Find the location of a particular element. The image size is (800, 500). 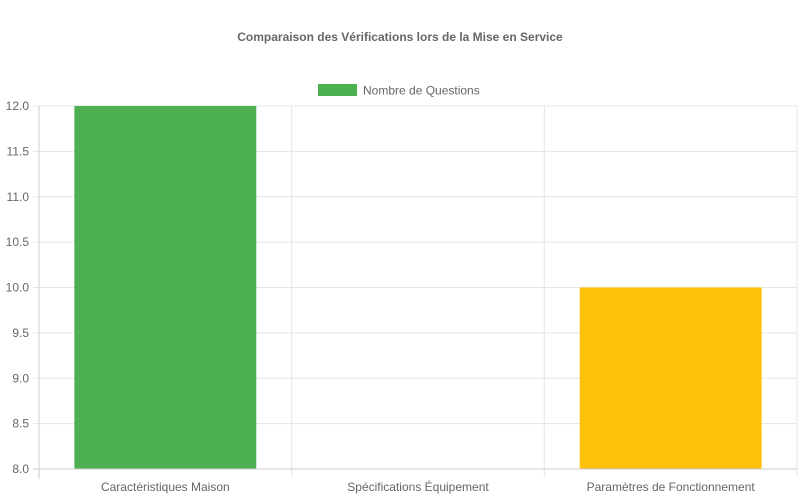

y-tick-label: 8.0 is located at coordinates (20, 469).